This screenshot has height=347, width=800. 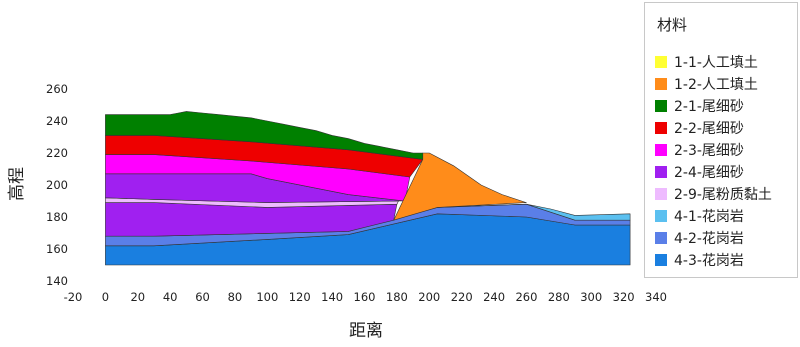 I want to click on x-tick-label: 120, so click(x=300, y=297).